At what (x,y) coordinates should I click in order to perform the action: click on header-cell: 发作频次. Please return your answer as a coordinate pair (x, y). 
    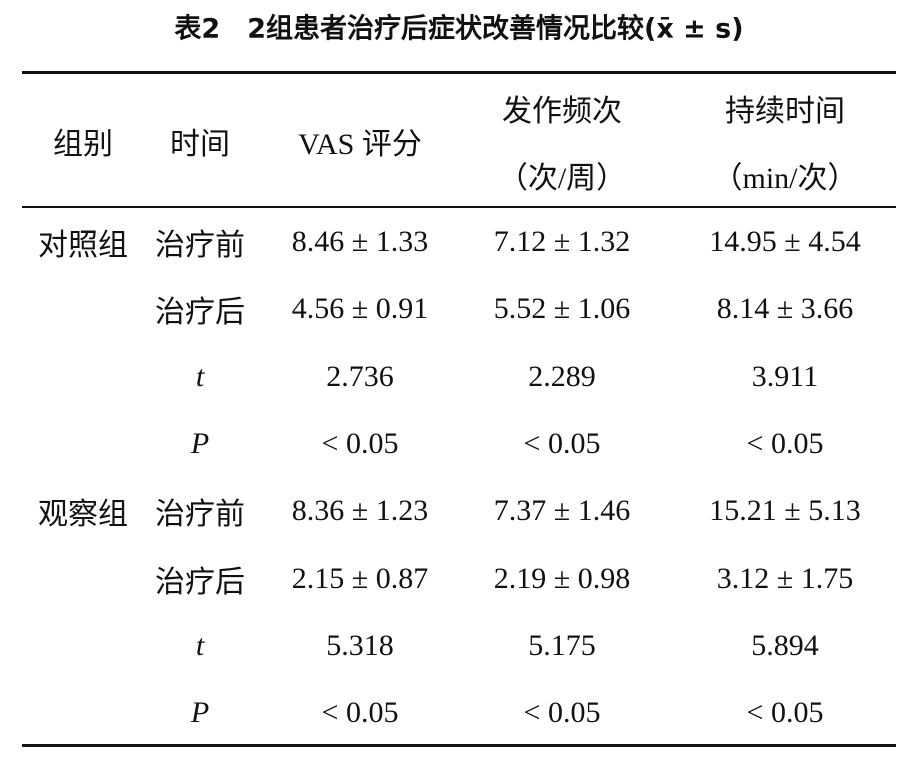
    Looking at the image, I should click on (562, 111).